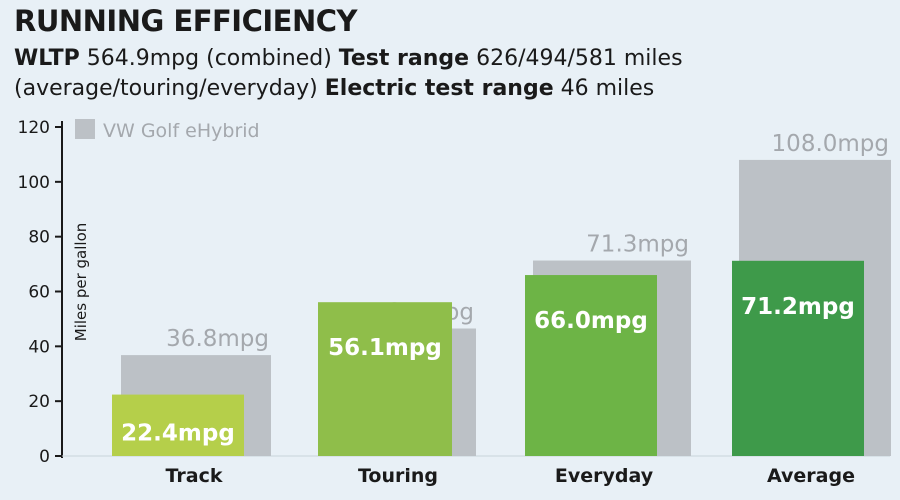 The height and width of the screenshot is (500, 900). Describe the element at coordinates (39, 293) in the screenshot. I see `y-tick-label: 60` at that location.